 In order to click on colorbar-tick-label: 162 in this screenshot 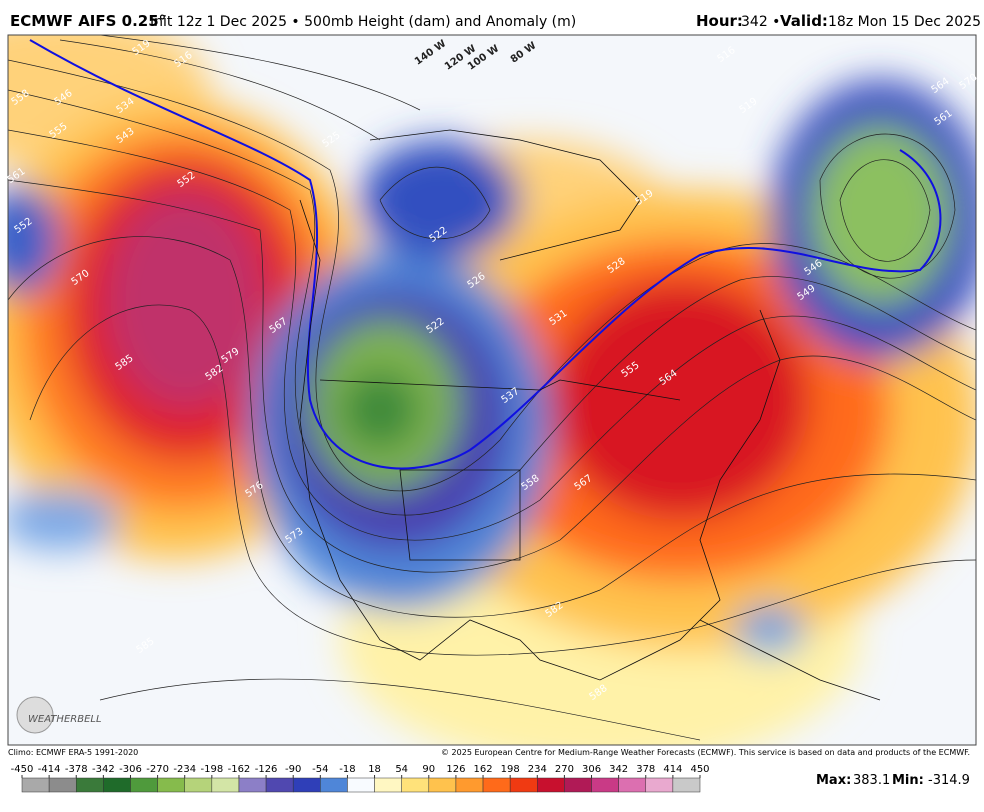, I will do `click(482, 769)`.